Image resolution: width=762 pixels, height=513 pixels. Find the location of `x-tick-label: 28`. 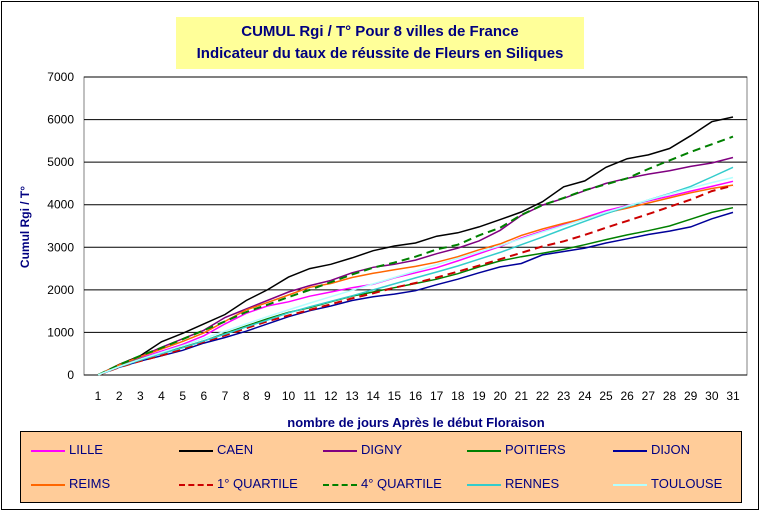

x-tick-label: 28 is located at coordinates (670, 396).